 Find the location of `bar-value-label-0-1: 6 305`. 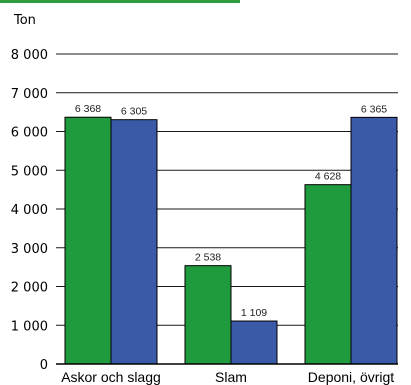

bar-value-label-0-1: 6 305 is located at coordinates (134, 112).